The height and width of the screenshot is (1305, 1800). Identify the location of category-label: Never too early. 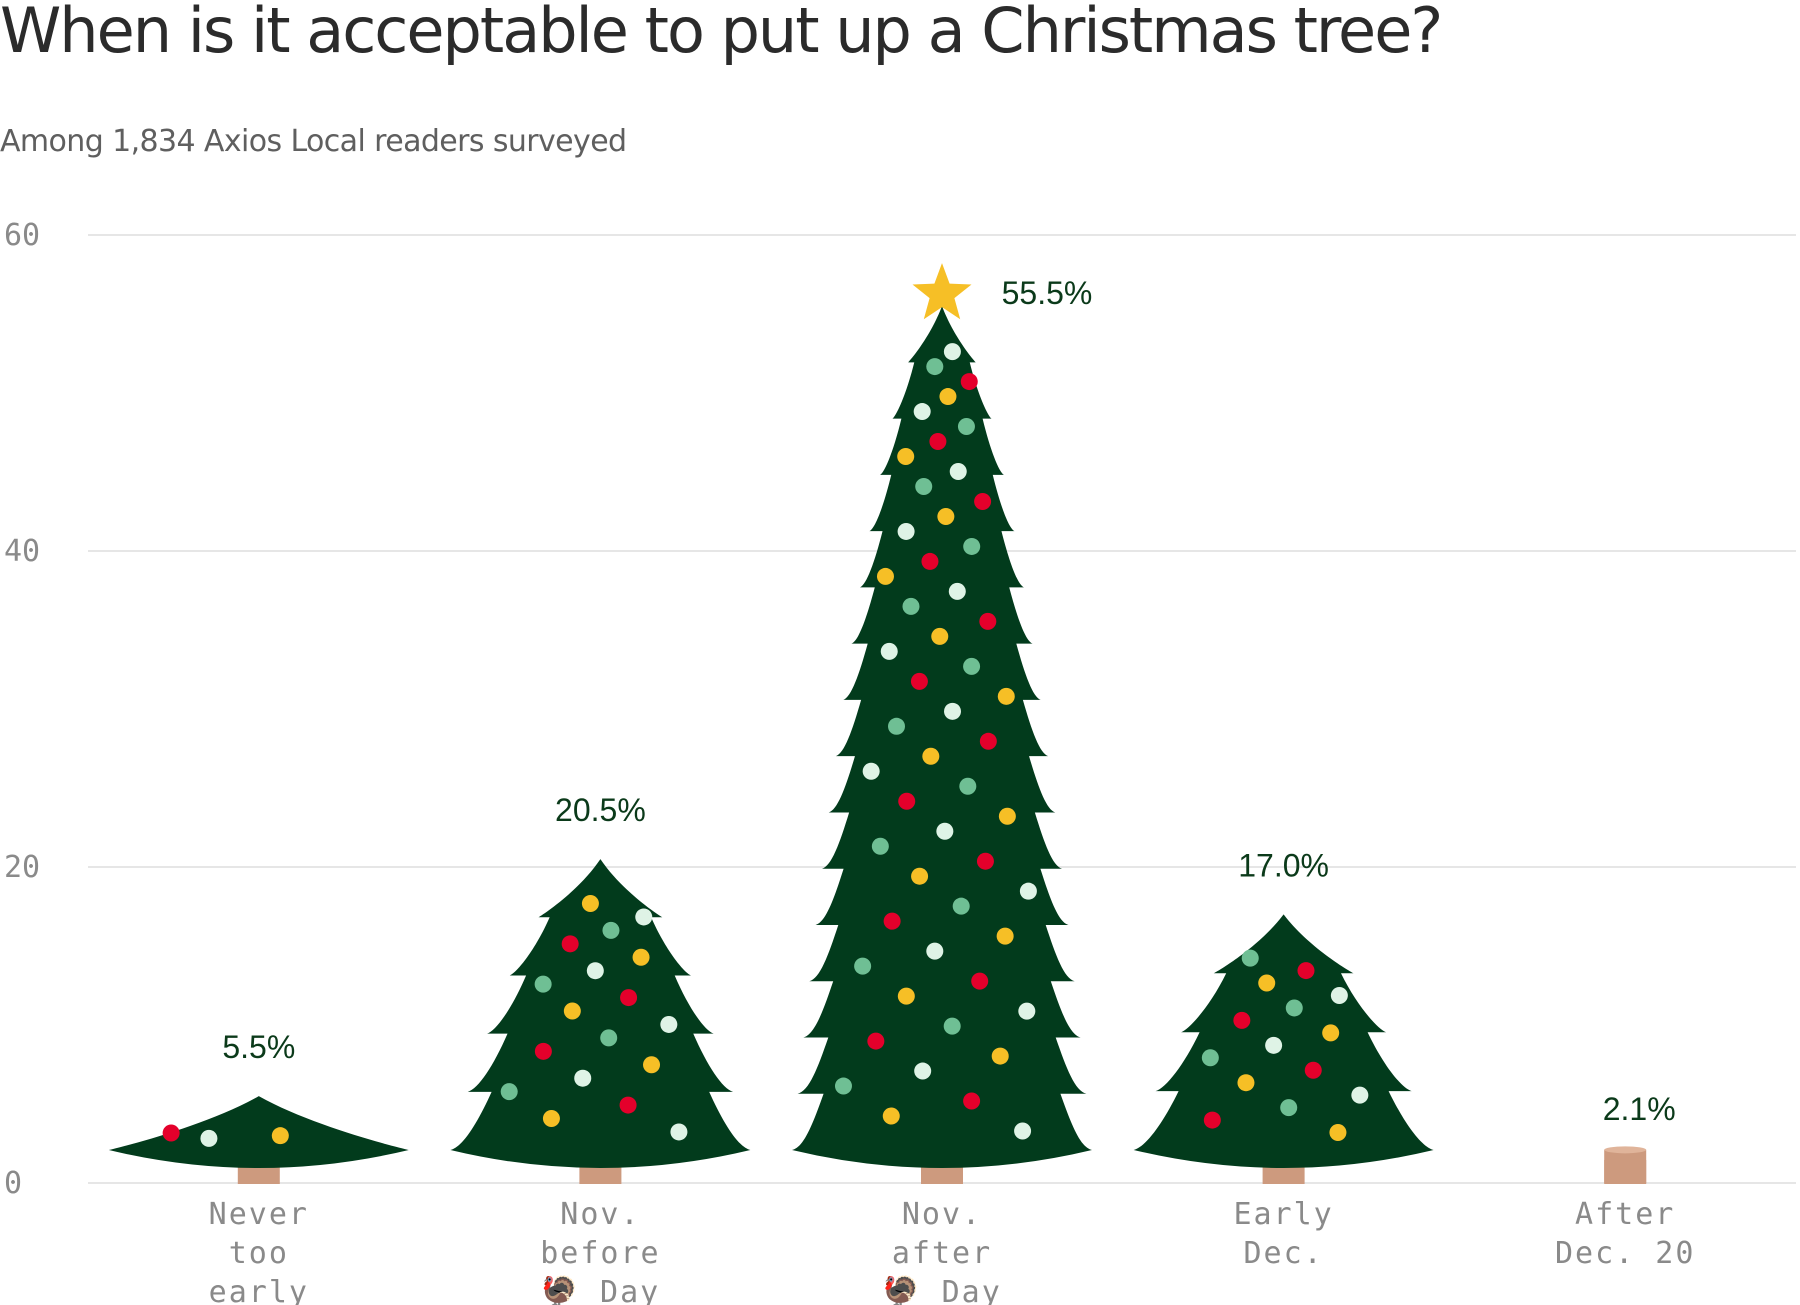
(259, 1251).